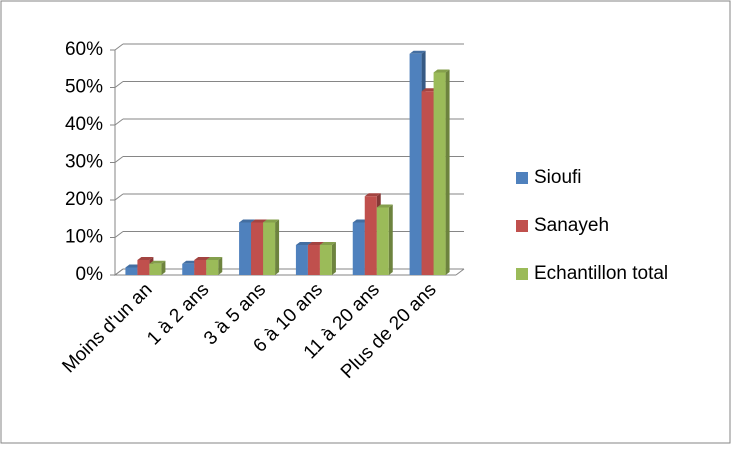 The width and height of the screenshot is (732, 450). Describe the element at coordinates (558, 177) in the screenshot. I see `legend-label: Sioufi` at that location.